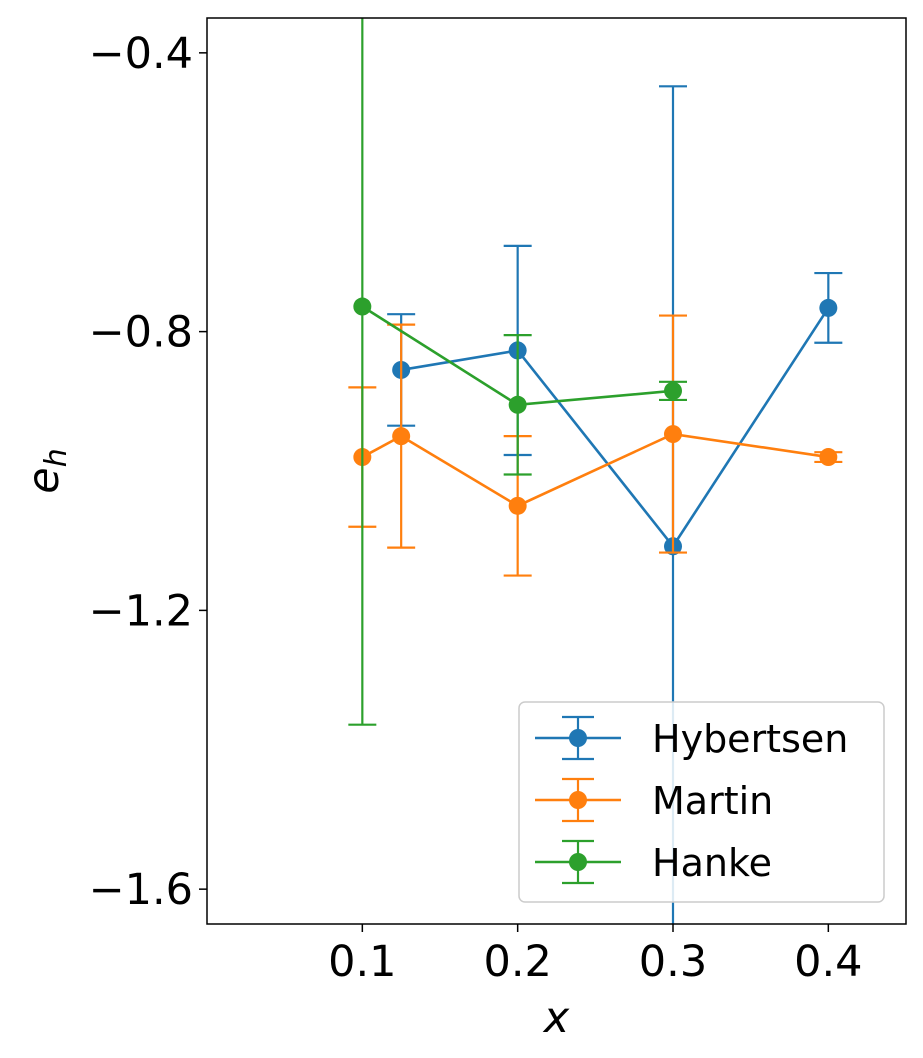  What do you see at coordinates (141, 333) in the screenshot?
I see `y-tick-label-1: −0.8` at bounding box center [141, 333].